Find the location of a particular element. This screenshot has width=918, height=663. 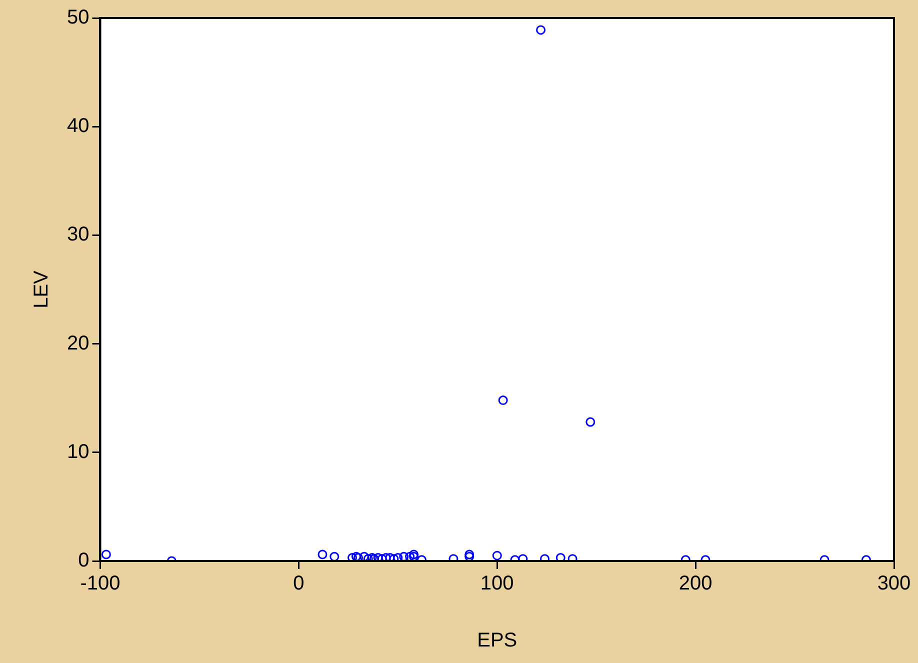

x-tick-label: 0 is located at coordinates (298, 583).